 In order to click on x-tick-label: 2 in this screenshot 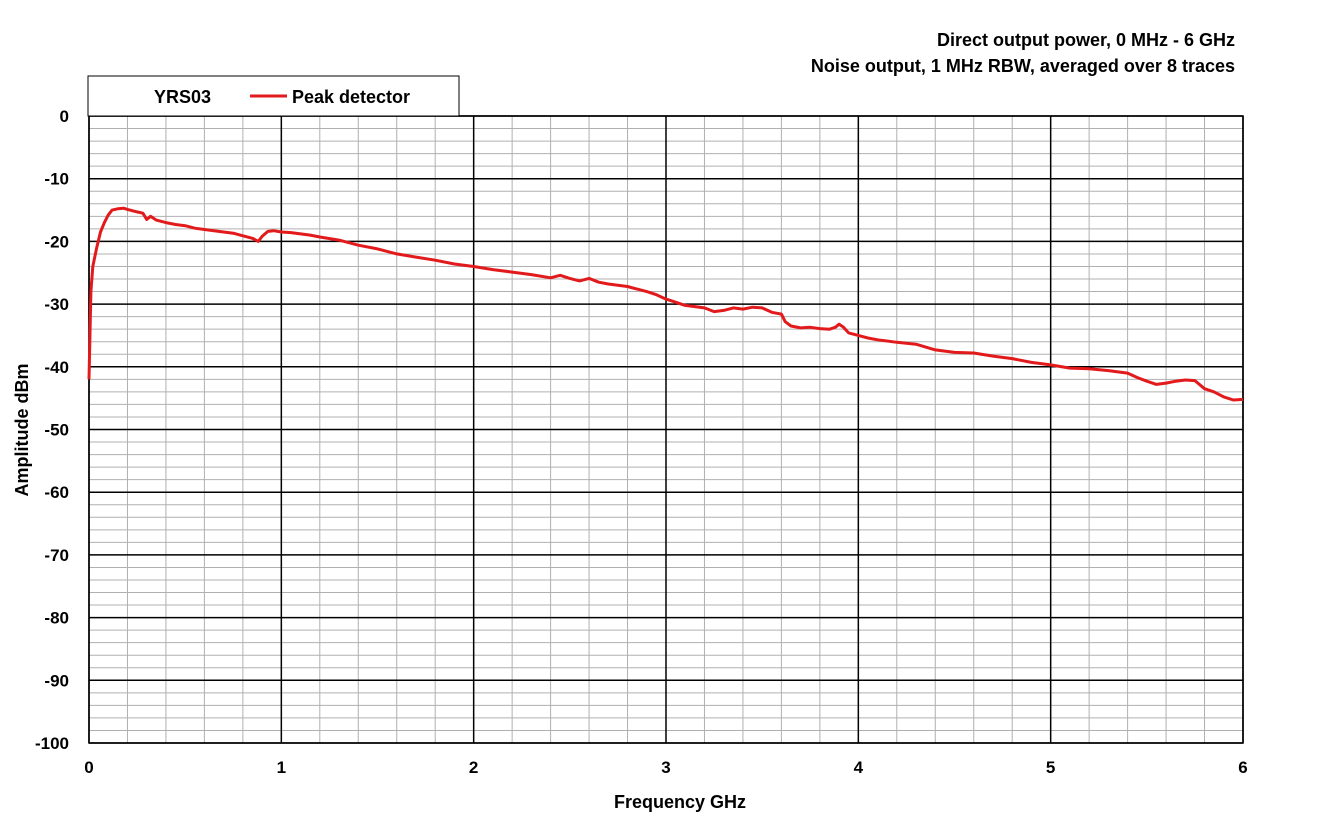, I will do `click(473, 767)`.